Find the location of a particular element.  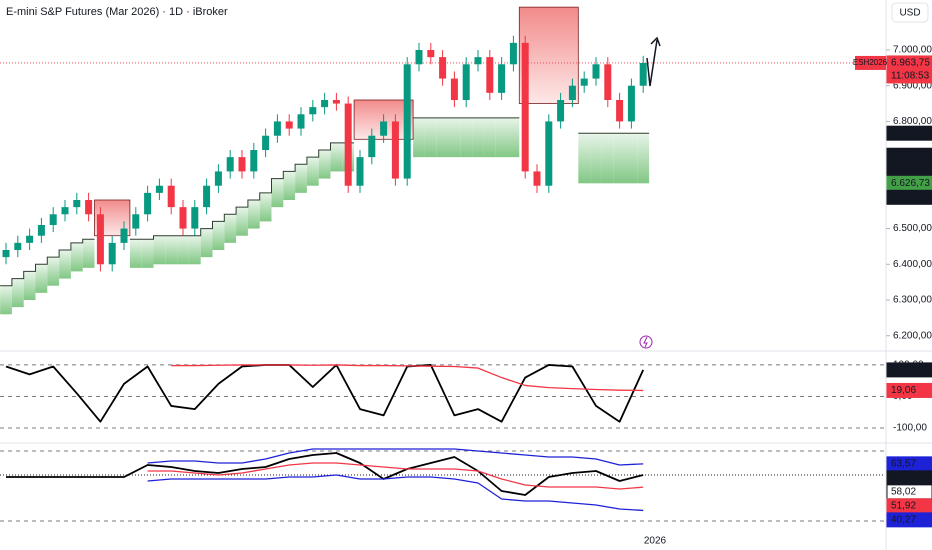

x-axis-label: 2026 is located at coordinates (655, 541).